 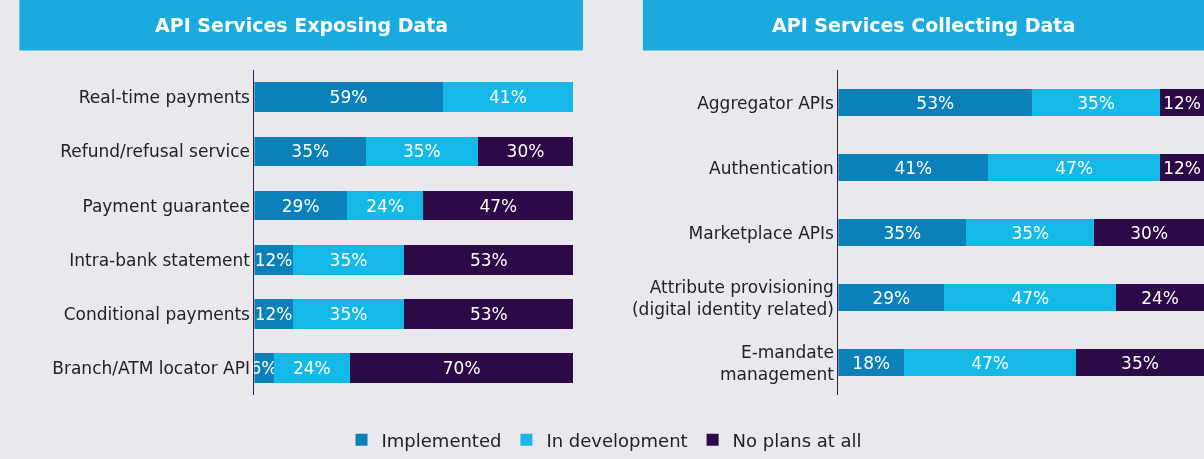 What do you see at coordinates (761, 232) in the screenshot?
I see `y-tick-label: Marketplace APIs` at bounding box center [761, 232].